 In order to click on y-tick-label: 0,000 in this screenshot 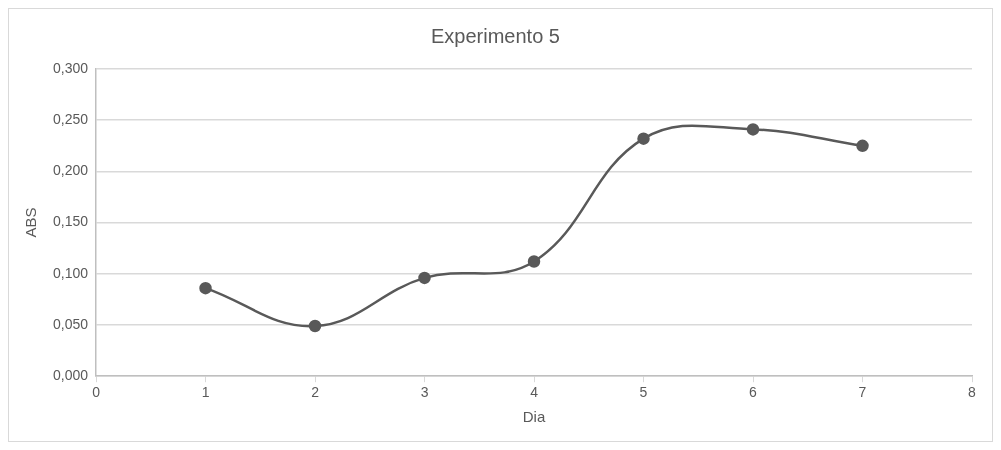, I will do `click(70, 375)`.